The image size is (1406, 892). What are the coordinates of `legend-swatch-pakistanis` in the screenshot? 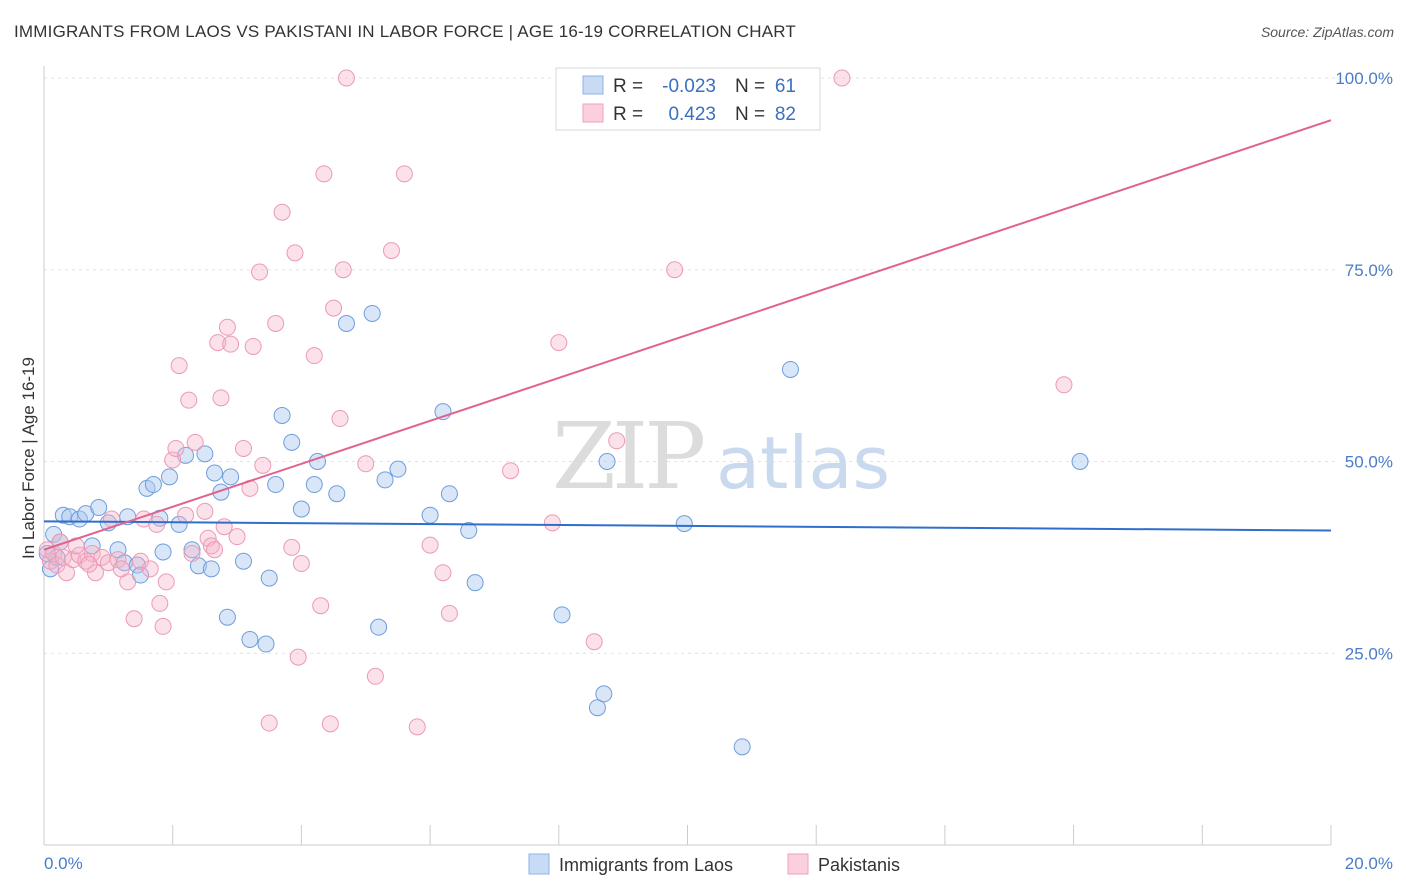 It's located at (593, 113).